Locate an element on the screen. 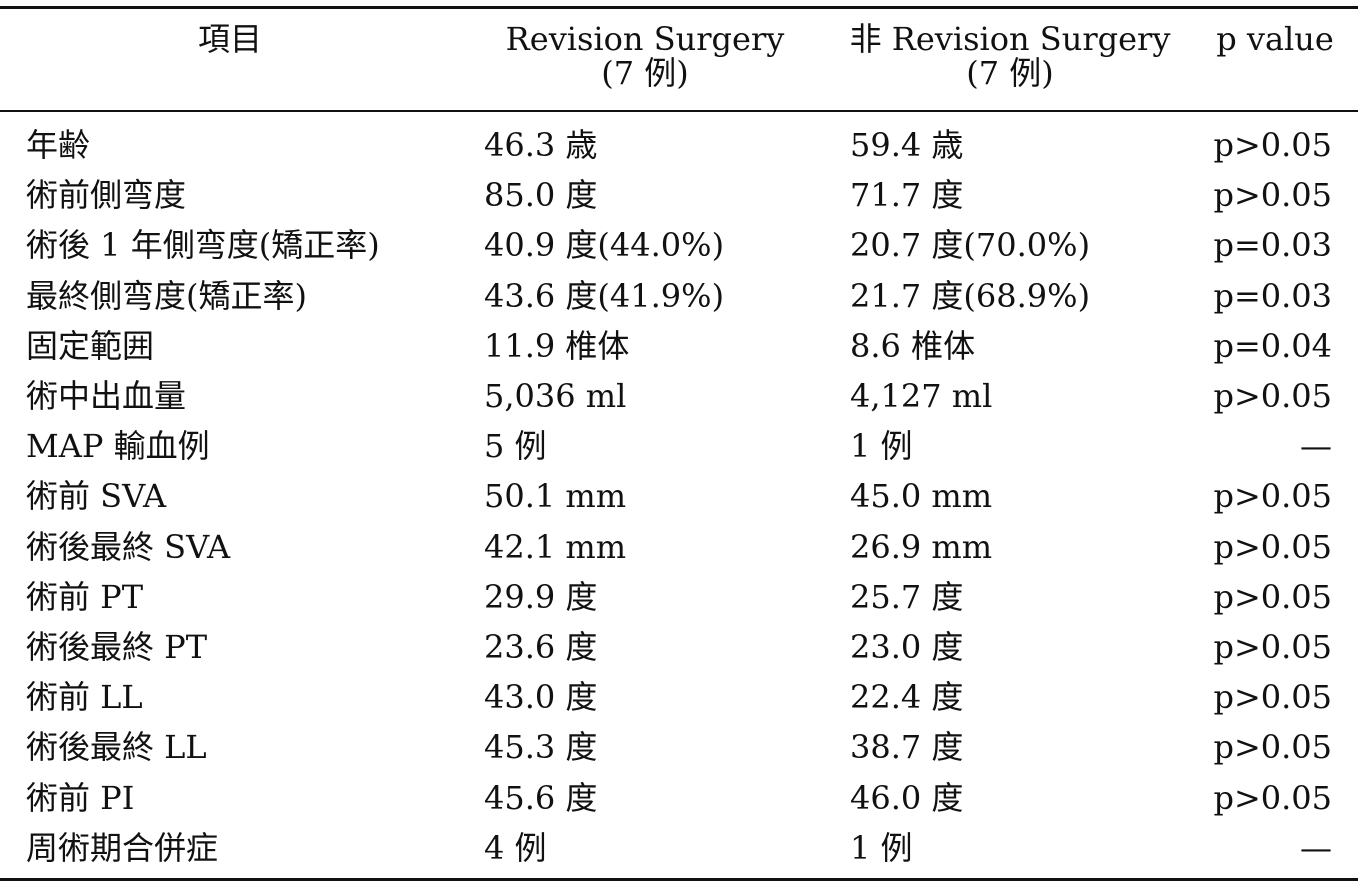  row-revision: 85.0 度 is located at coordinates (541, 195).